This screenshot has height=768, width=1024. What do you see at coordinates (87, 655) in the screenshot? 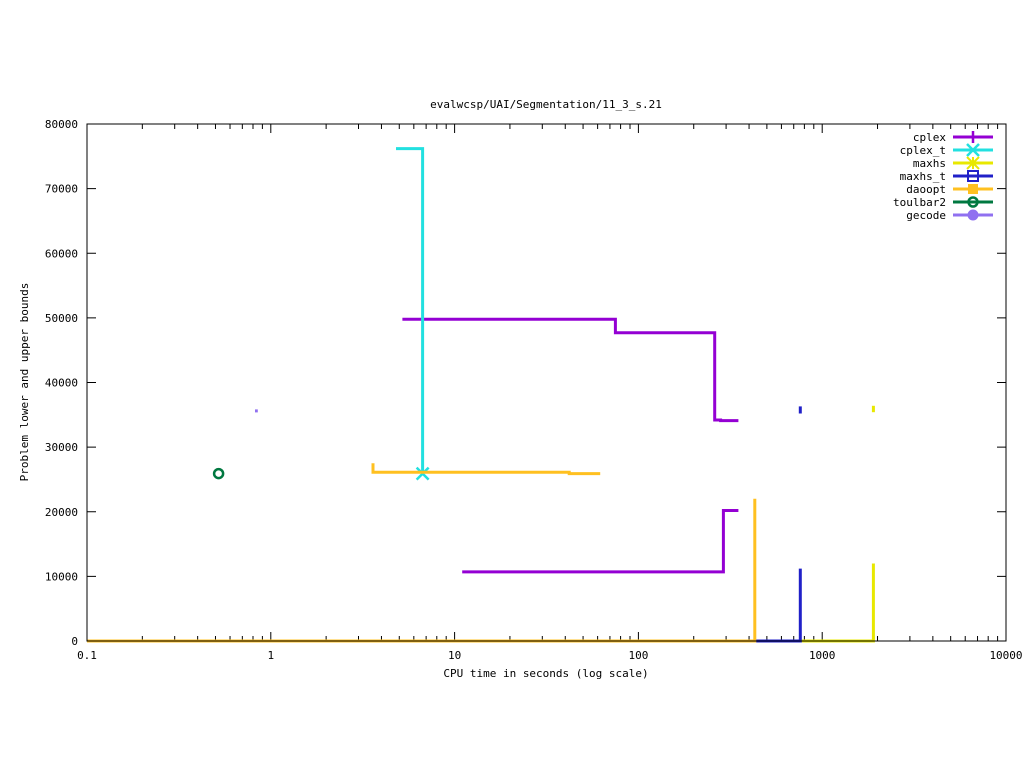
I see `x-tick-label: 0.1` at bounding box center [87, 655].